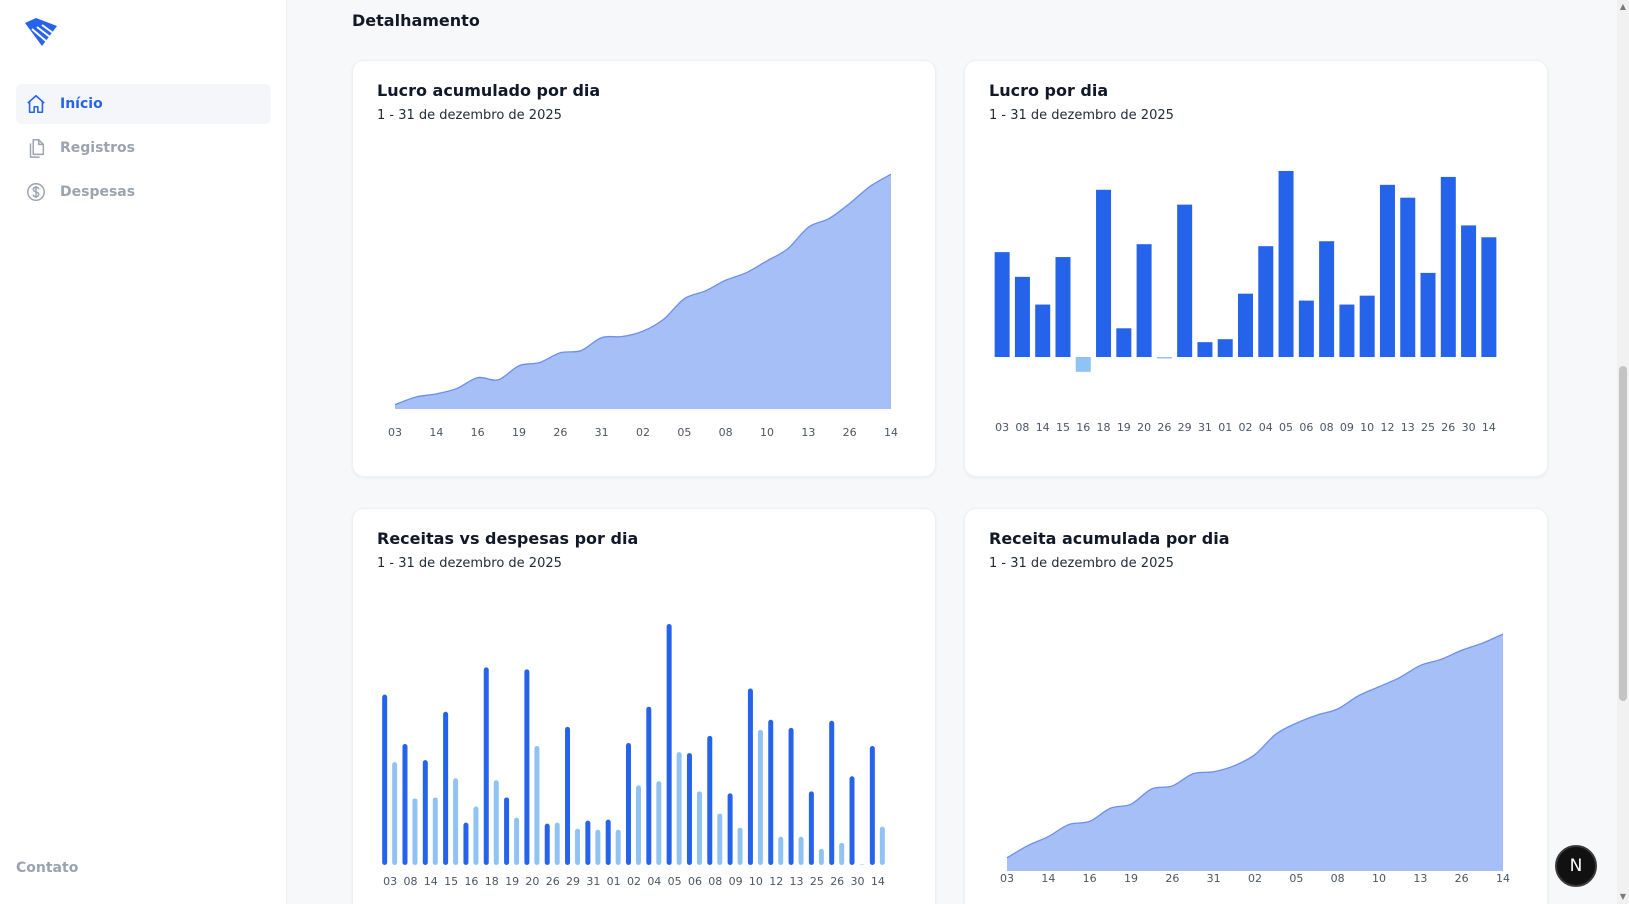 This screenshot has height=904, width=1629. What do you see at coordinates (1576, 866) in the screenshot?
I see `n-badge-icon: N` at bounding box center [1576, 866].